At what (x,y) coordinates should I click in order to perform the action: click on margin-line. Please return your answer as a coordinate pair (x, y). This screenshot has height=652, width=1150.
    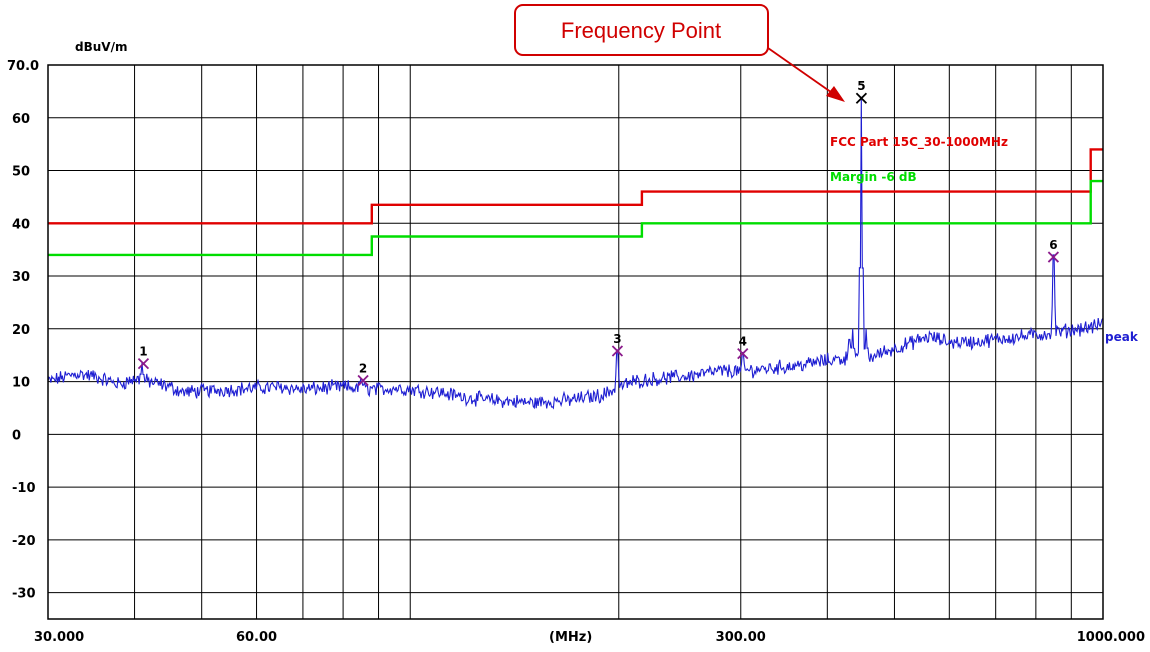
    Looking at the image, I should click on (575, 218).